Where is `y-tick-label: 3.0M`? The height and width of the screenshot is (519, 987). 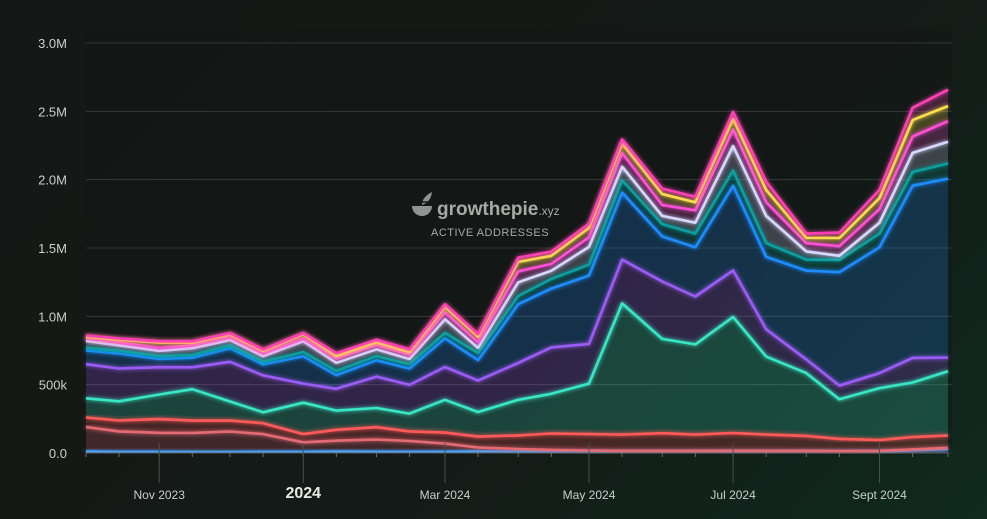
y-tick-label: 3.0M is located at coordinates (52, 43).